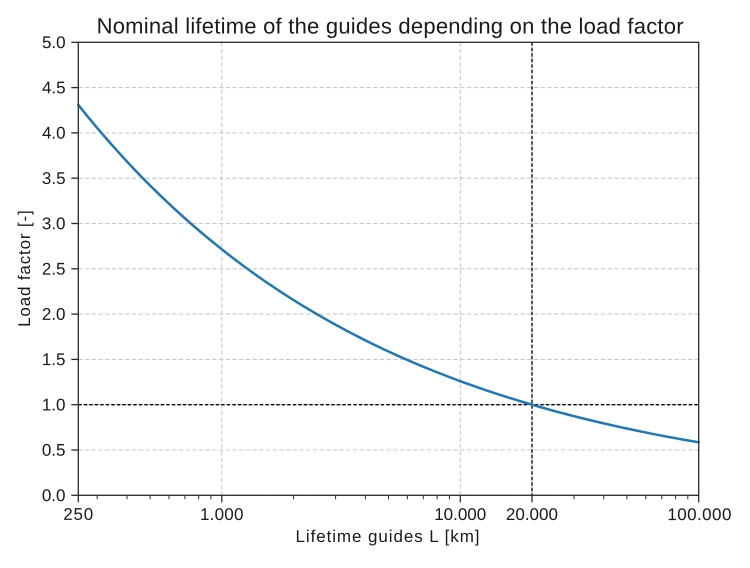 The image size is (750, 568). I want to click on svg-text: 1.000, so click(222, 514).